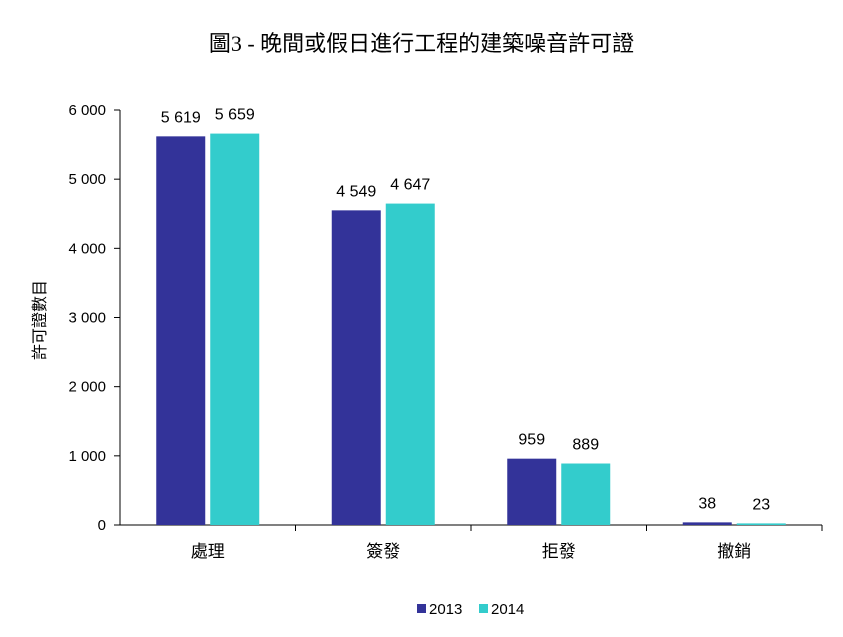 This screenshot has height=637, width=843. What do you see at coordinates (87, 387) in the screenshot?
I see `y-tick-label: 2 000` at bounding box center [87, 387].